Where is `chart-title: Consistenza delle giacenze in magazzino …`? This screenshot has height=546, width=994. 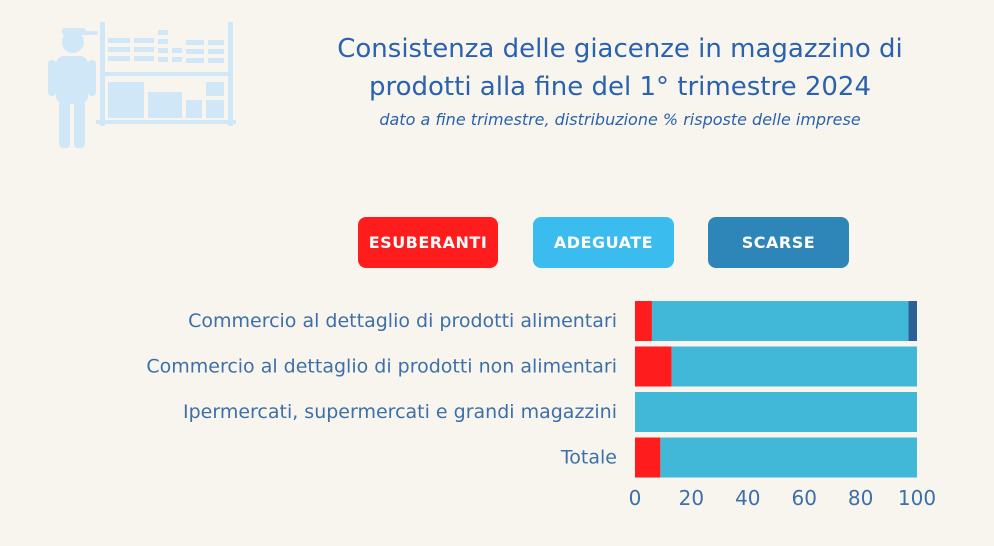 chart-title: Consistenza delle giacenze in magazzino … is located at coordinates (620, 68).